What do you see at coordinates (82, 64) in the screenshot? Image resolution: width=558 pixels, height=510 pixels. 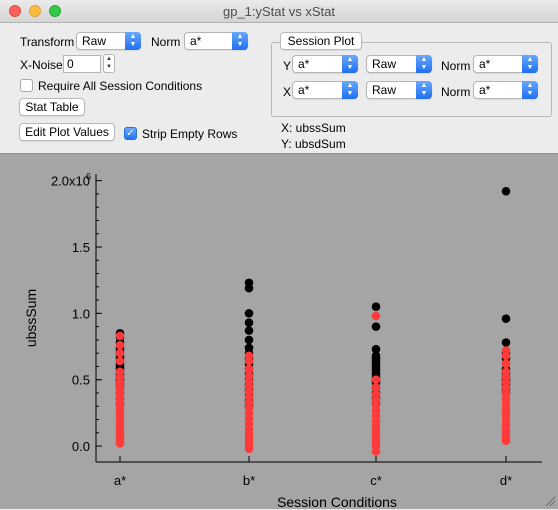 I see `xnoise-field: 0` at bounding box center [82, 64].